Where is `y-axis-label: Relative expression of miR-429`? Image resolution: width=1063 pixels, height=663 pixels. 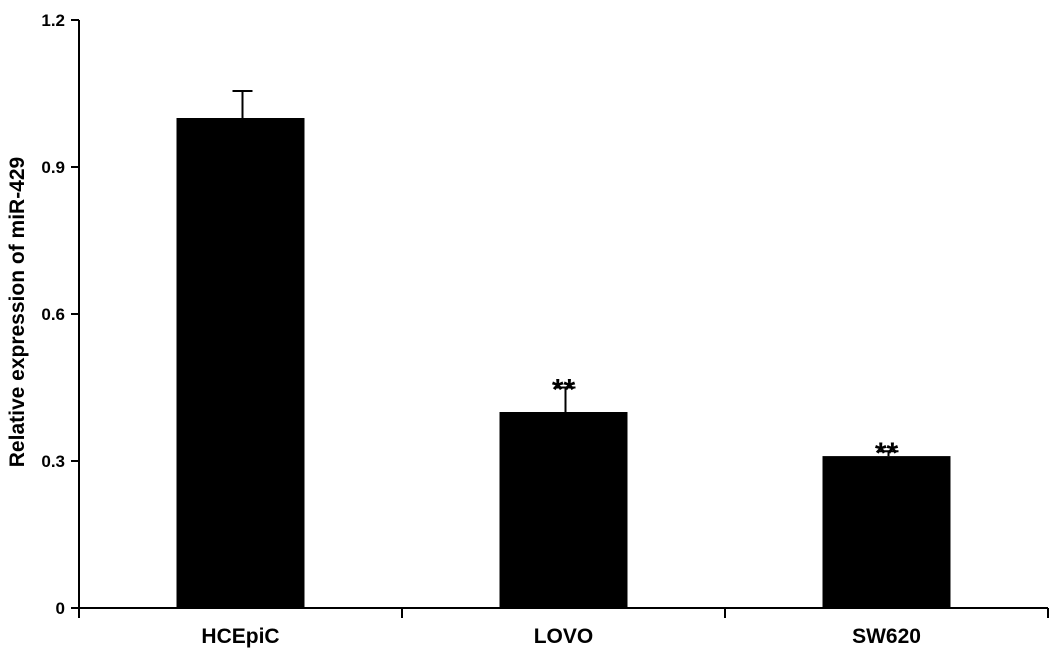
y-axis-label: Relative expression of miR-429 is located at coordinates (17, 312).